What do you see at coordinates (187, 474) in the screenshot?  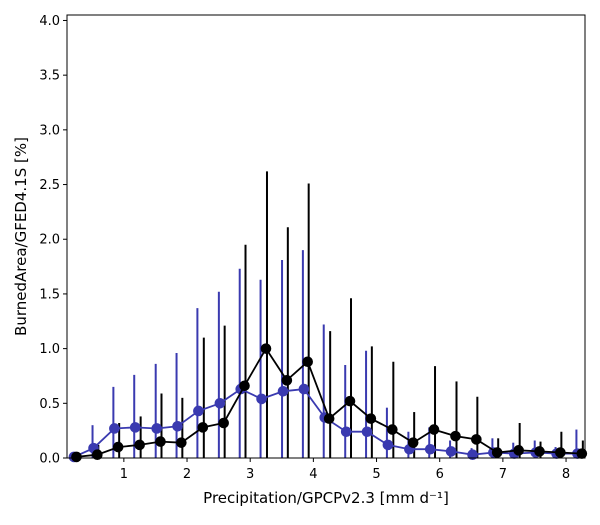 I see `x-tick-label: 2` at bounding box center [187, 474].